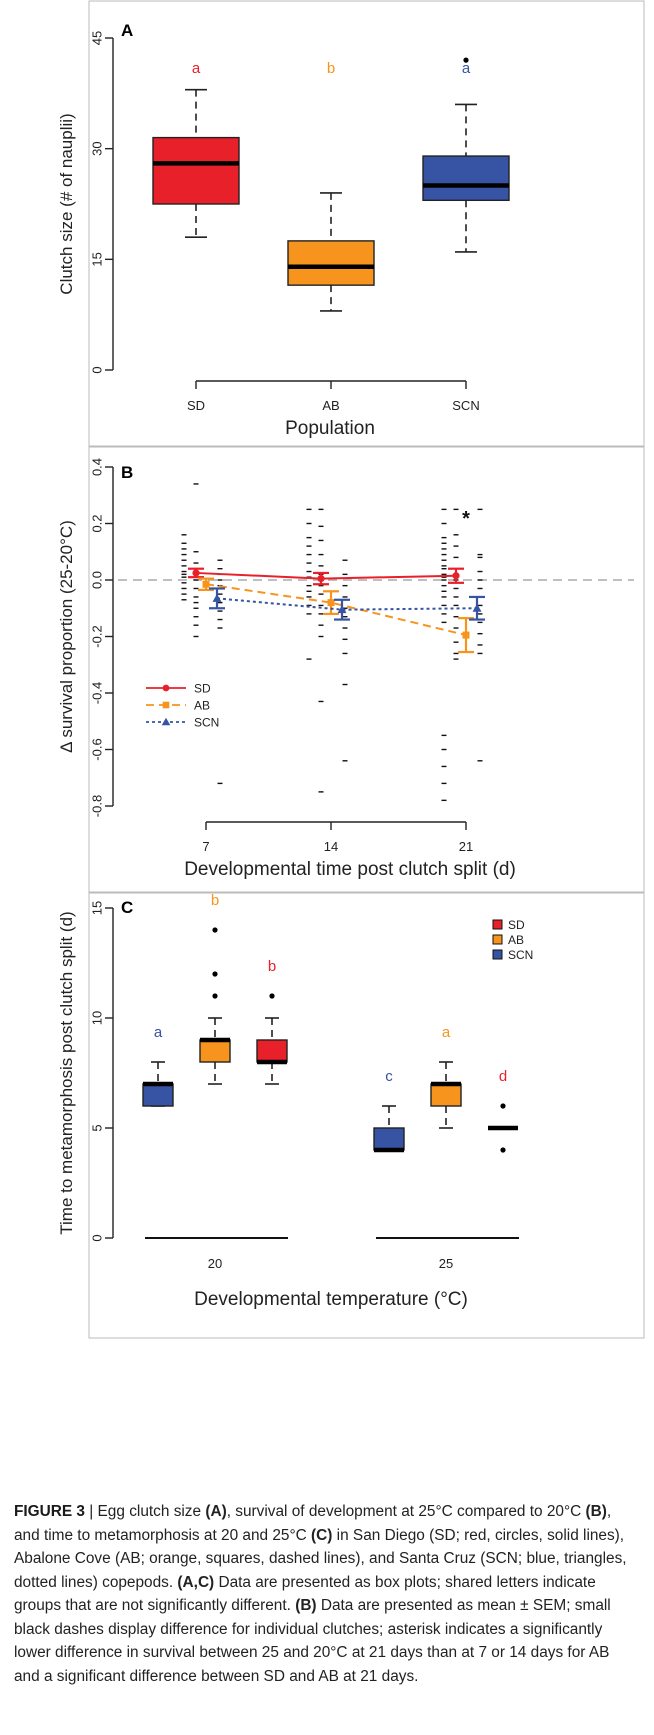 This screenshot has height=1735, width=654. Describe the element at coordinates (497, 939) in the screenshot. I see `legend-swatch-ab` at that location.